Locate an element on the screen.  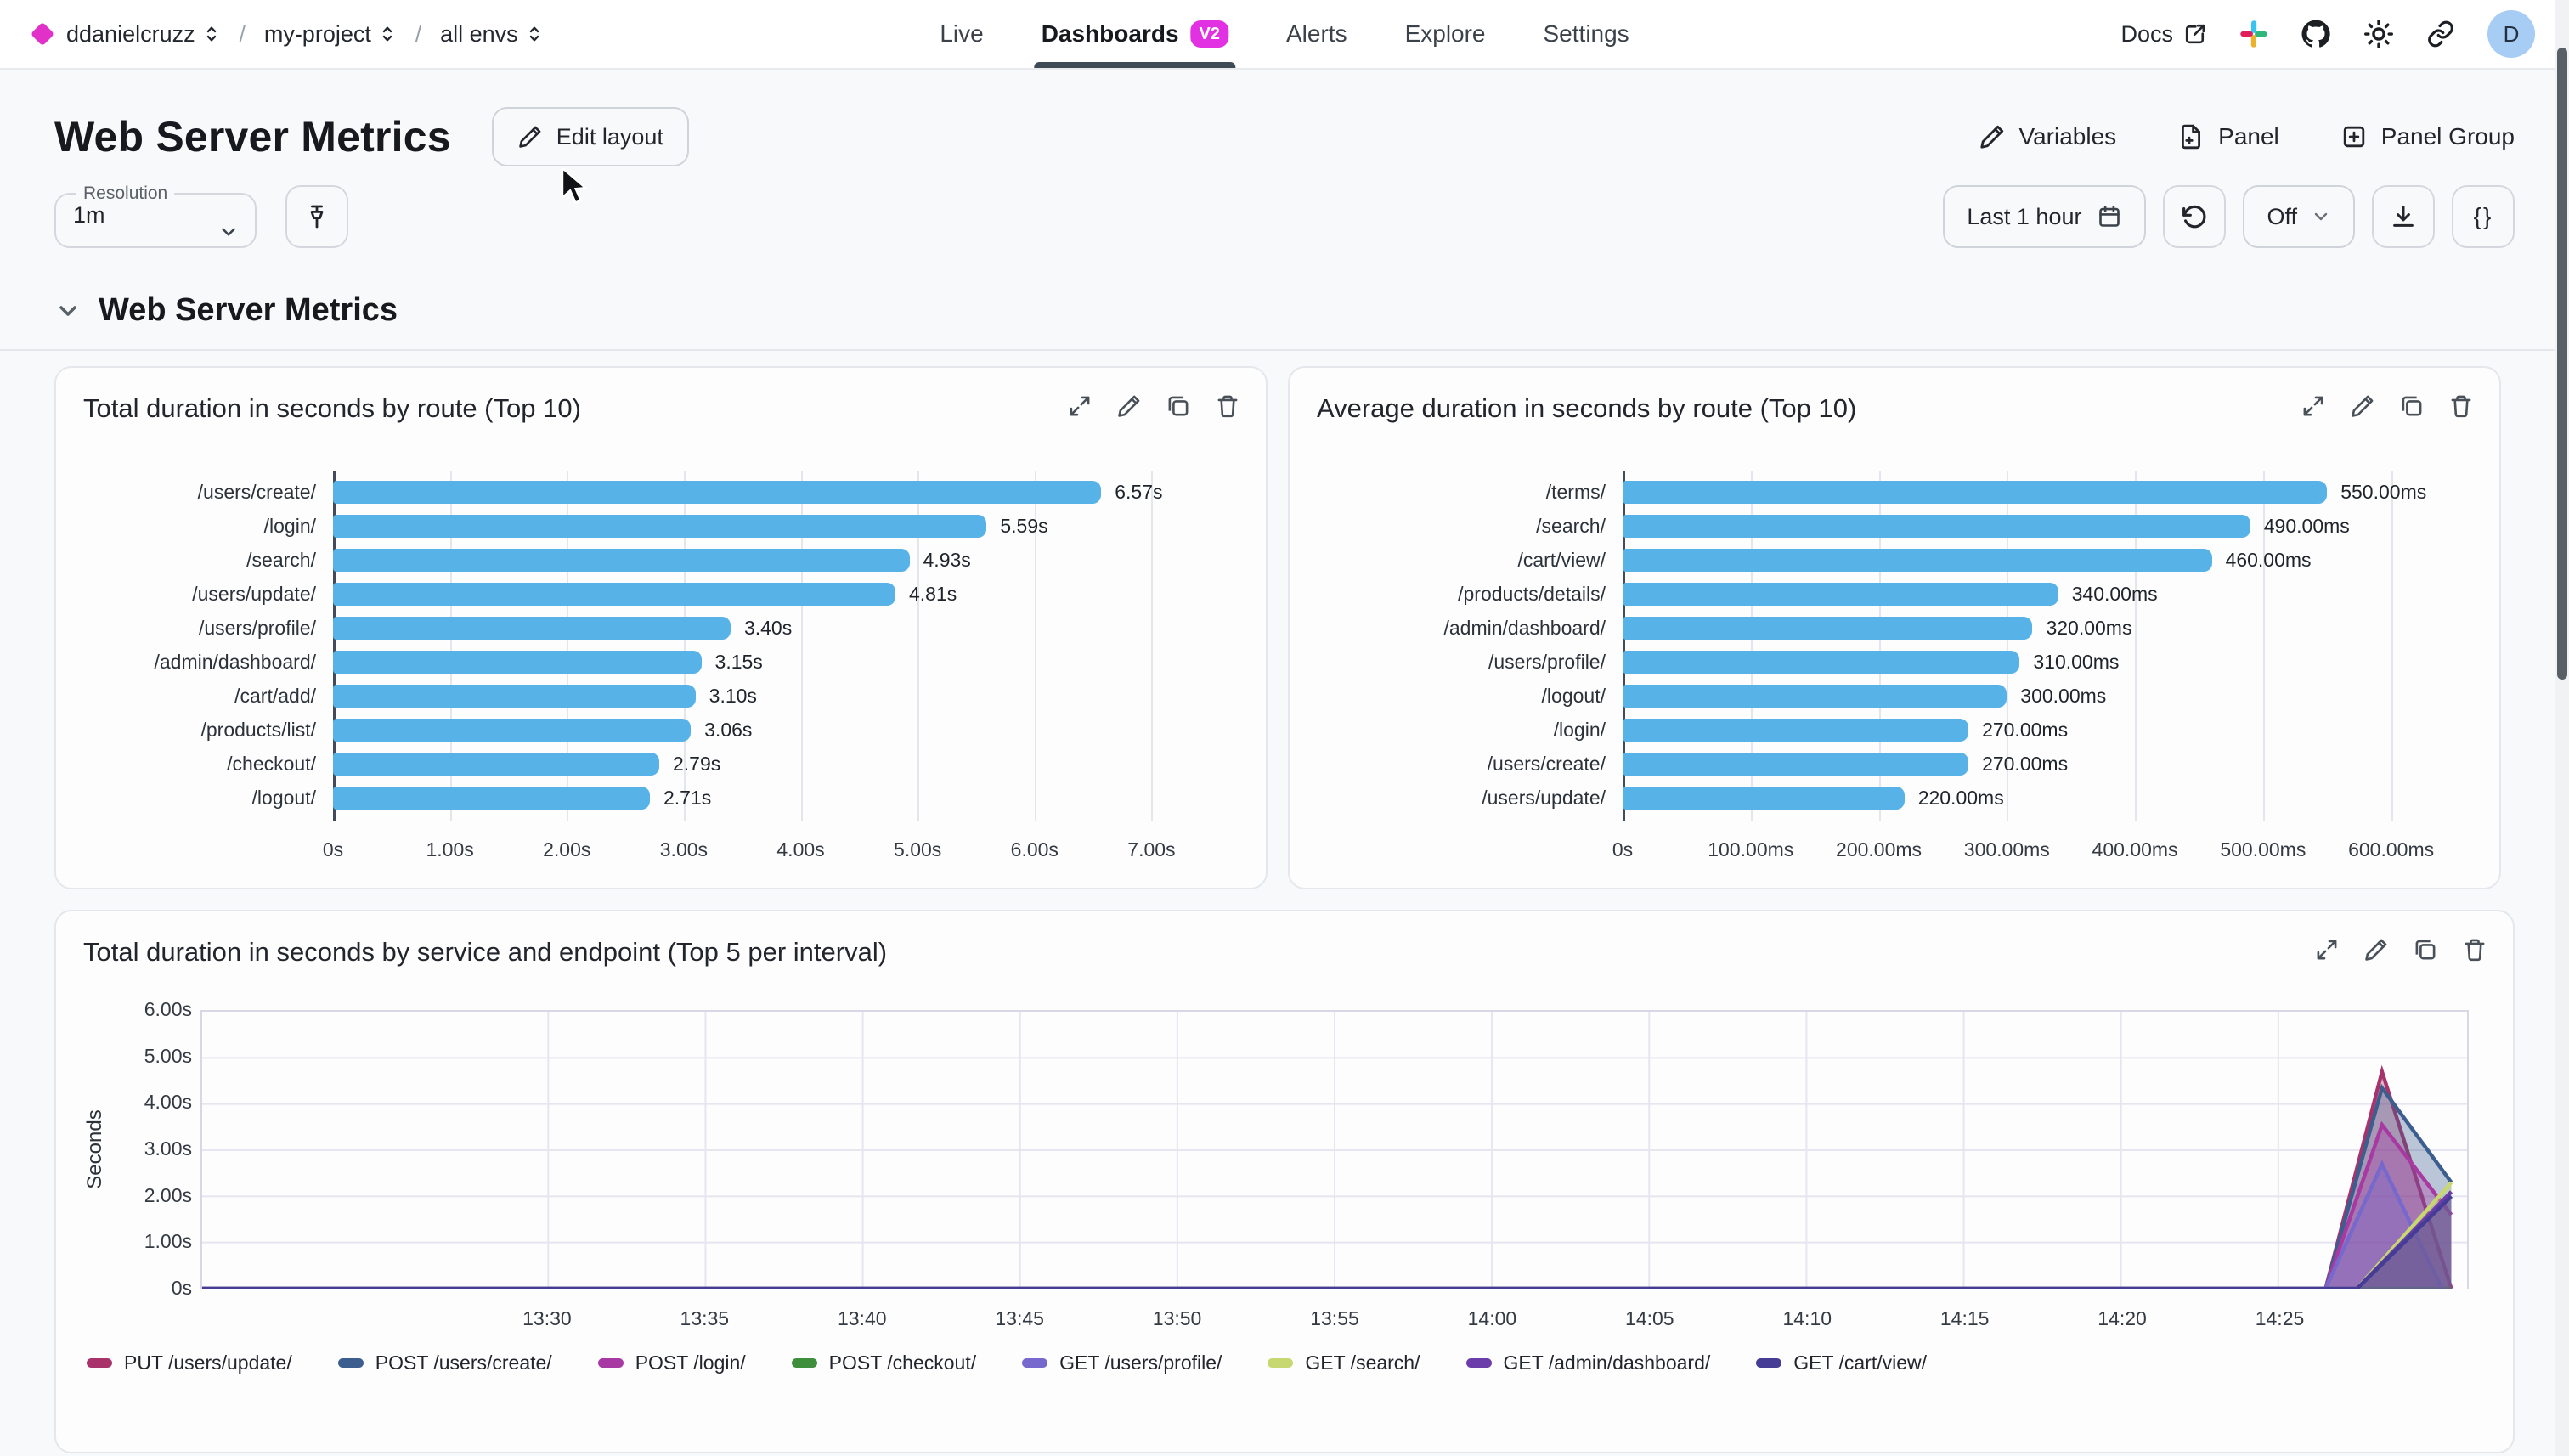
github-icon is located at coordinates (2316, 34).